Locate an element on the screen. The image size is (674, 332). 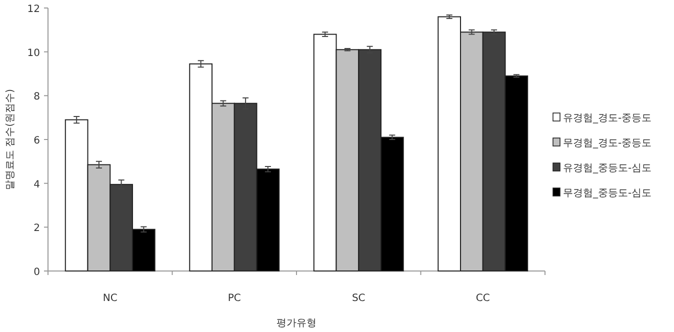
x-tick-label: CC is located at coordinates (483, 298).